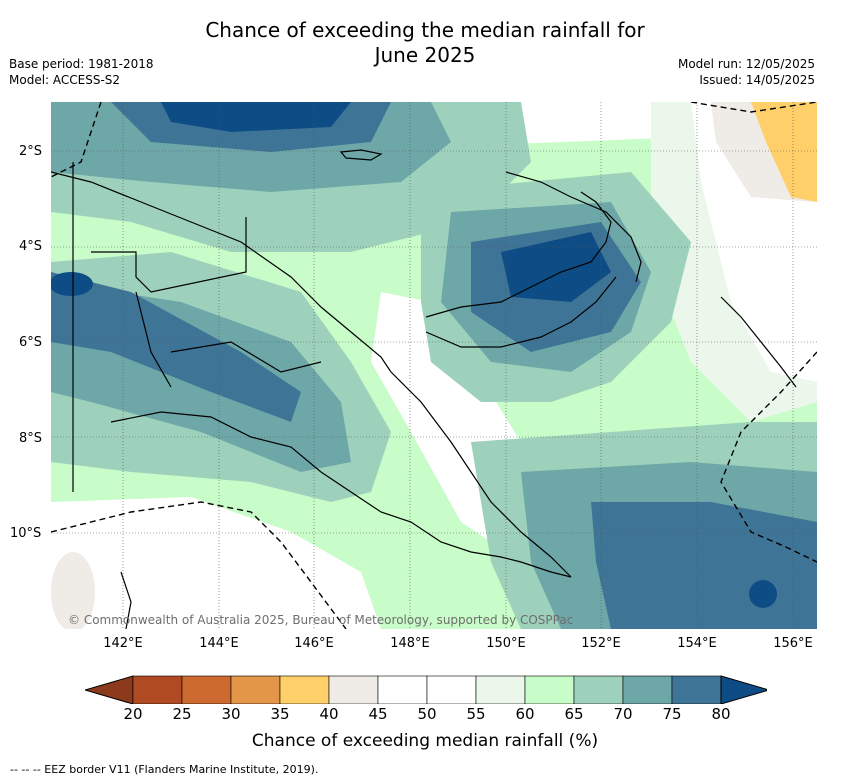 This screenshot has width=850, height=781. What do you see at coordinates (182, 714) in the screenshot?
I see `colorbar-tick-label: 25` at bounding box center [182, 714].